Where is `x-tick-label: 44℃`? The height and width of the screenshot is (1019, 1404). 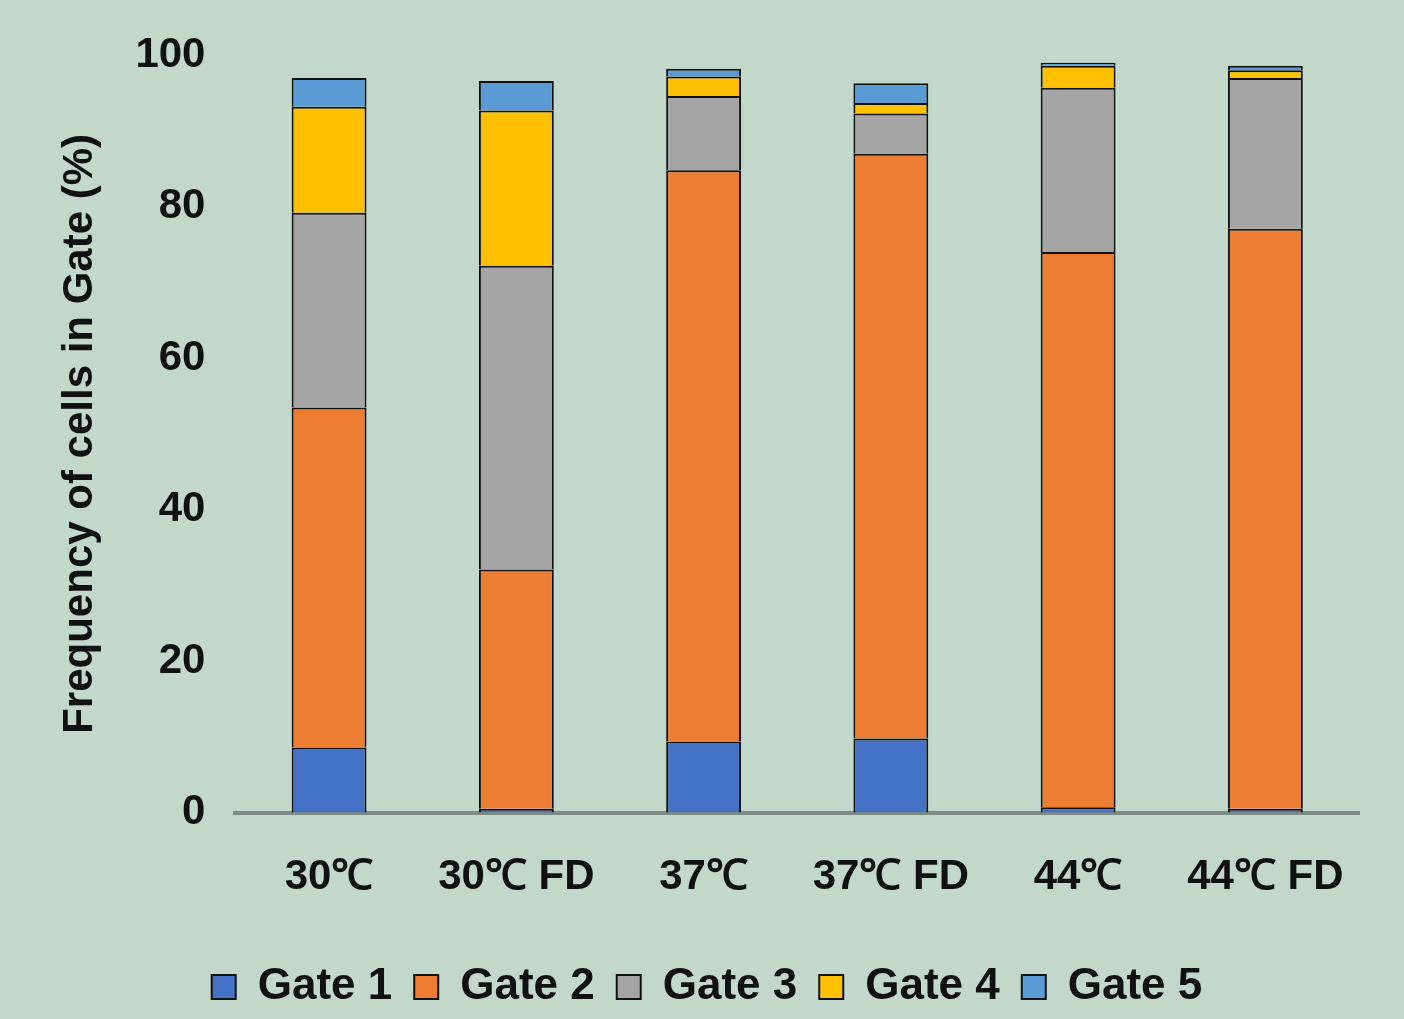
x-tick-label: 44℃ is located at coordinates (1078, 875).